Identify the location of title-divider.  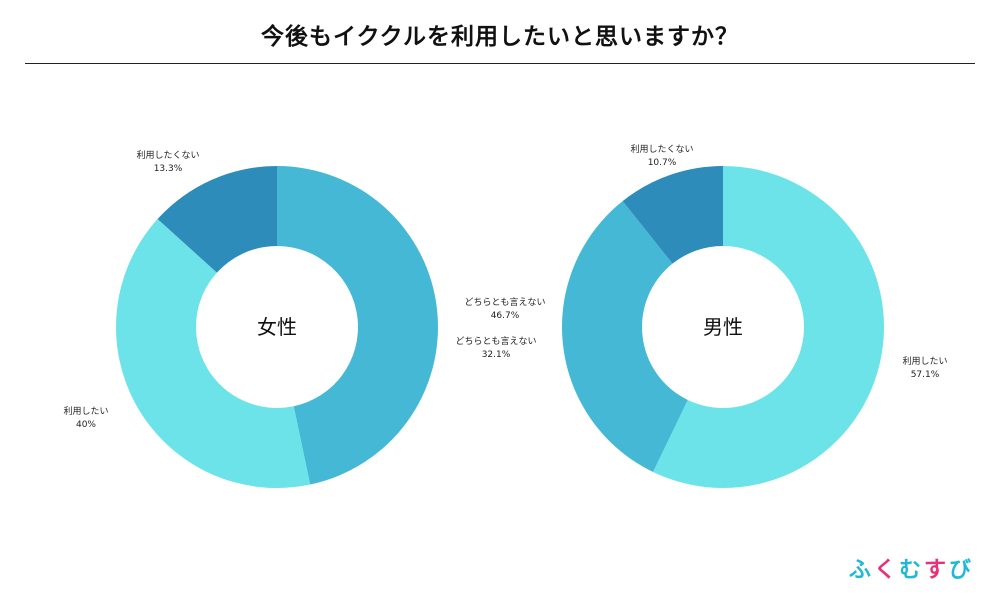
(500, 63).